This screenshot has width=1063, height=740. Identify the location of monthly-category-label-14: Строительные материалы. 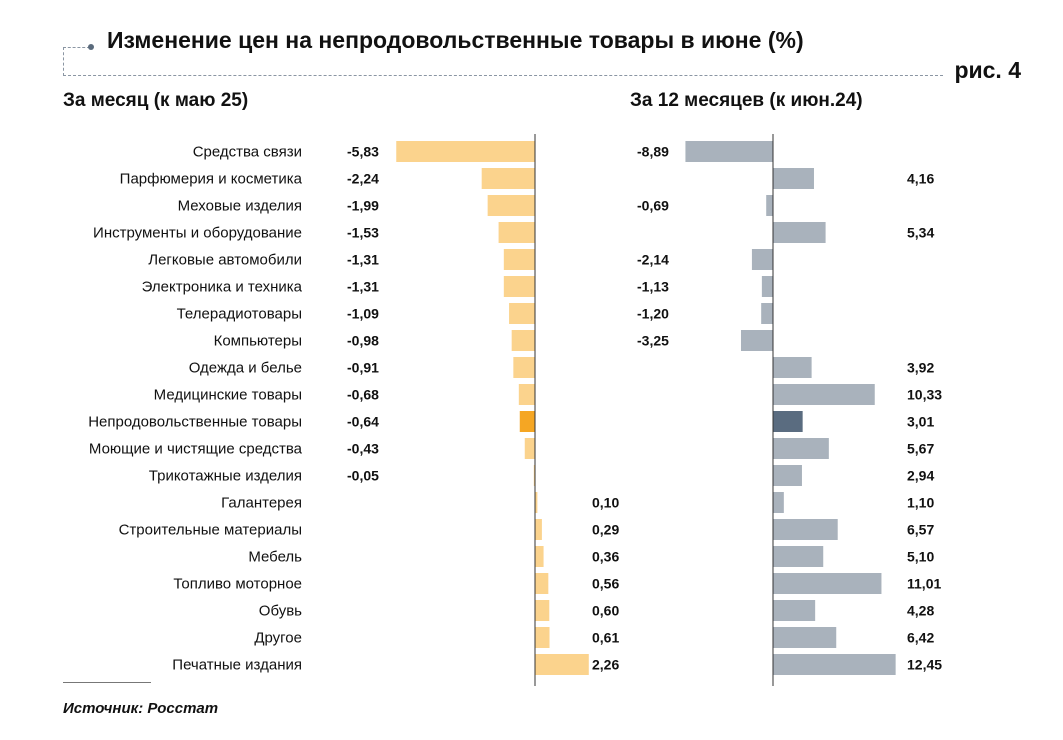
(210, 530).